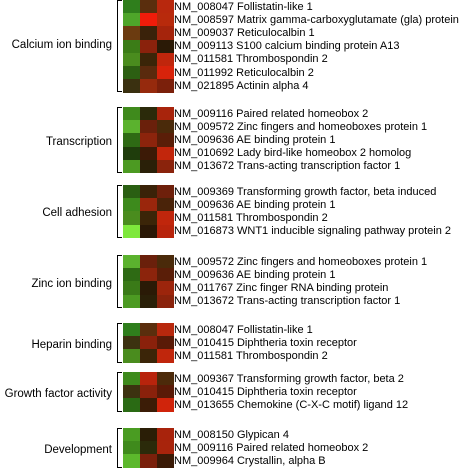  Describe the element at coordinates (71, 345) in the screenshot. I see `category-label: Heparin binding` at that location.